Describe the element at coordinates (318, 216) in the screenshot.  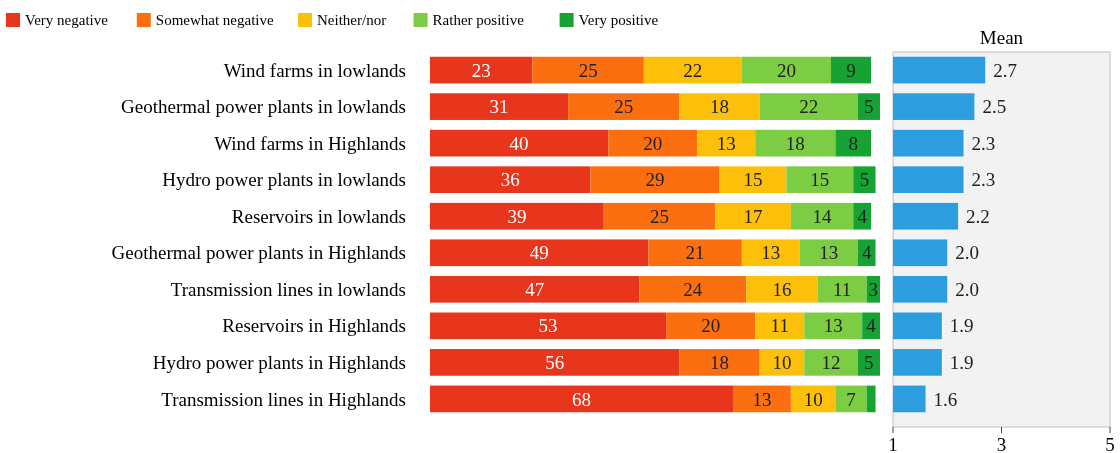
I see `y-tick-label: Reservoirs in lowlands` at that location.